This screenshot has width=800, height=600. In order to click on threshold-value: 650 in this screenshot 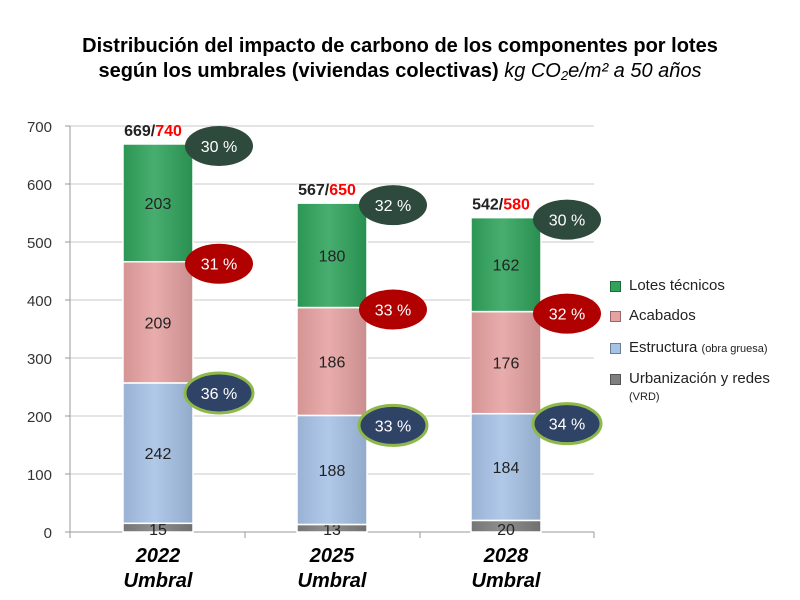, I will do `click(342, 190)`.